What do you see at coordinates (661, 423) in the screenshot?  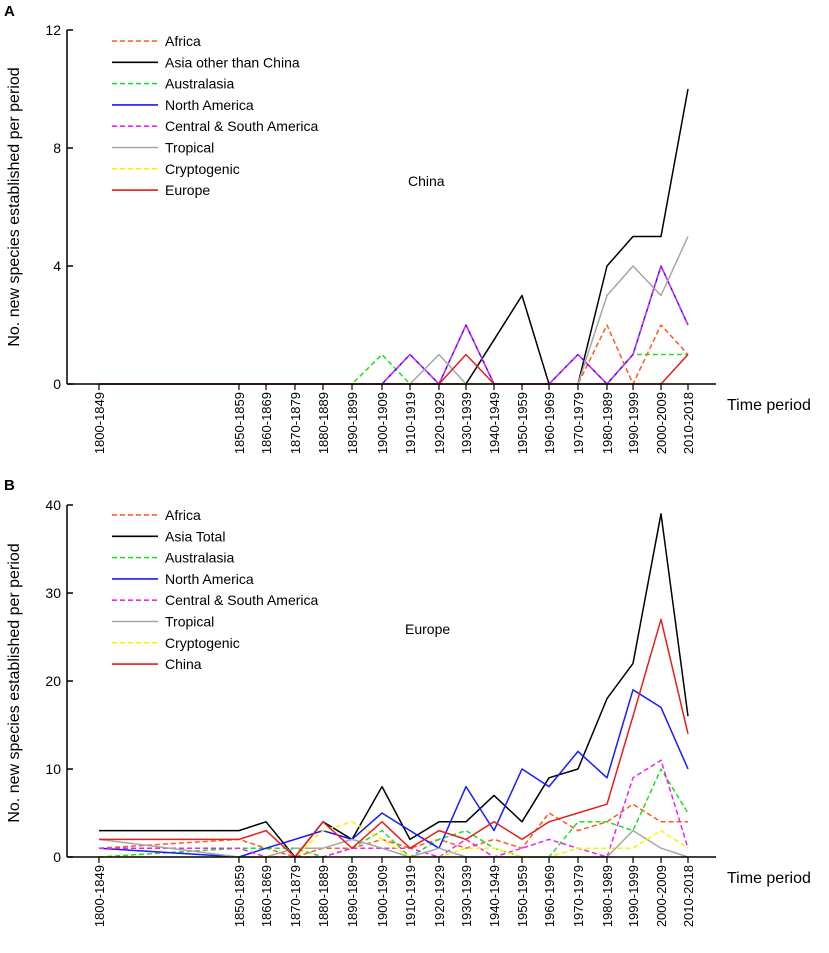 I see `panel-a-x-tick-label-16: 2000-2009` at bounding box center [661, 423].